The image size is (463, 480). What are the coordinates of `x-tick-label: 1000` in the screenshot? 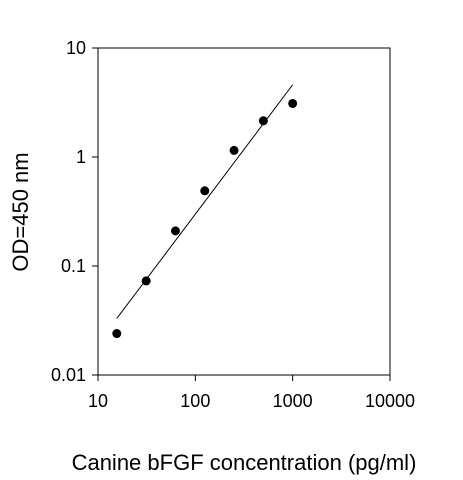 It's located at (293, 401).